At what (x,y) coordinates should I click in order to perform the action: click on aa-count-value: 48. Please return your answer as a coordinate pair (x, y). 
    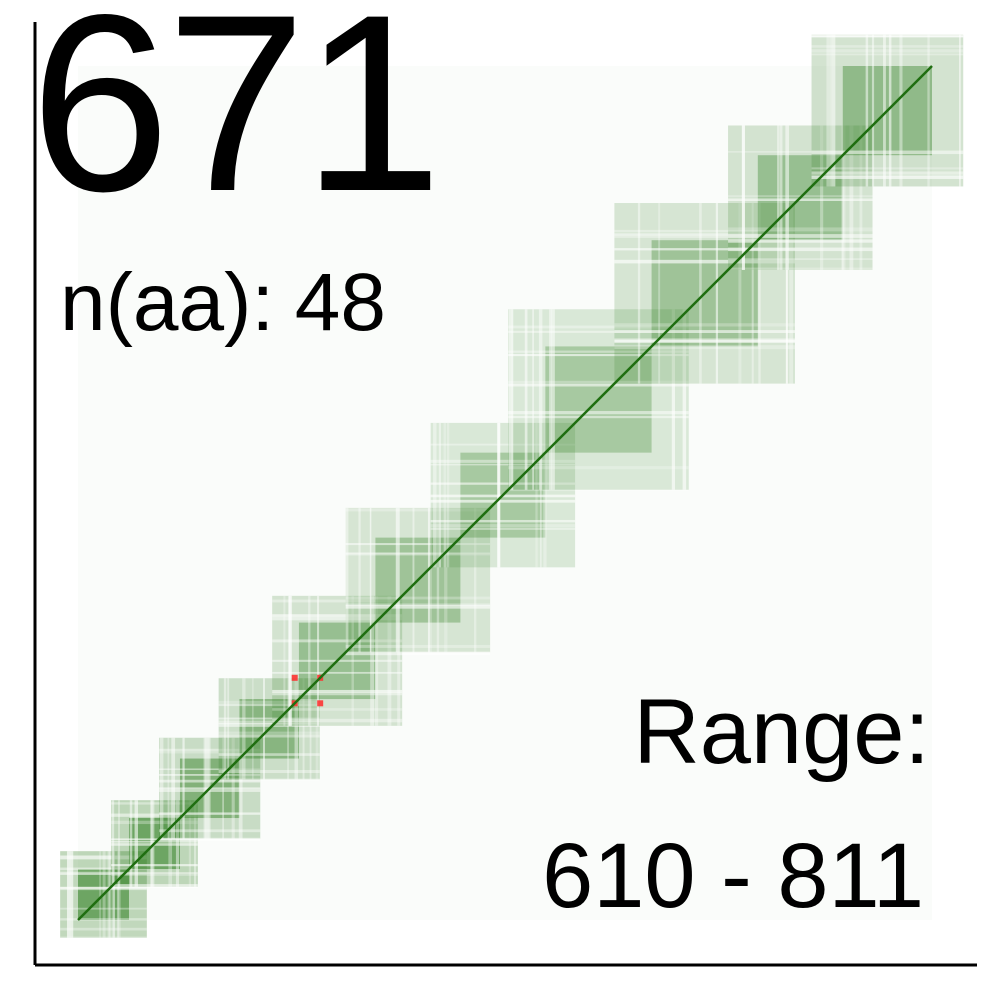
    Looking at the image, I should click on (340, 302).